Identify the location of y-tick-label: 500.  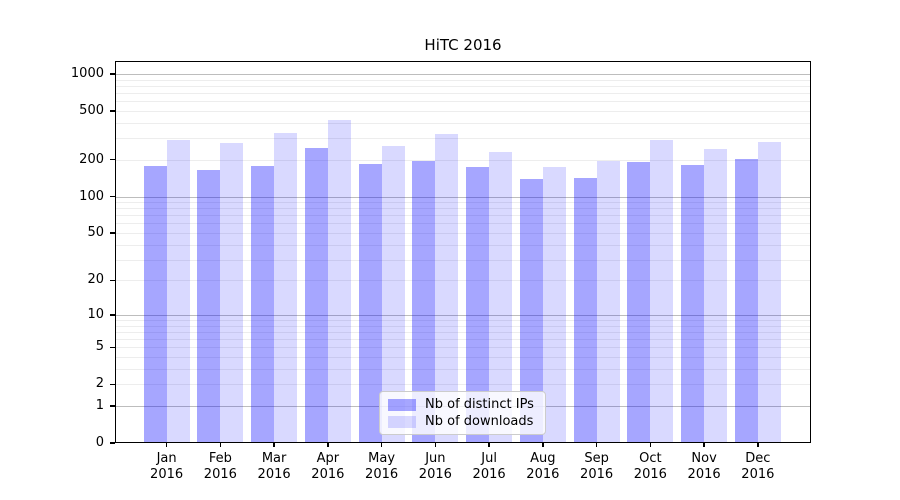
(91, 110).